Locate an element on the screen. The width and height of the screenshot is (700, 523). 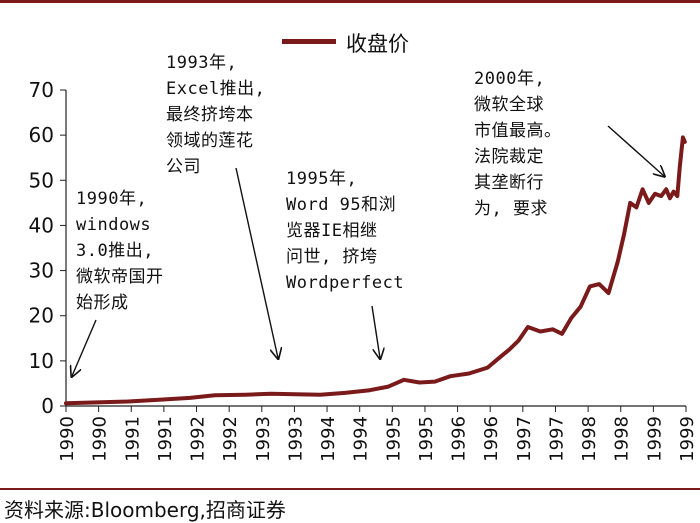
annotation-line: 1995年, is located at coordinates (322, 179).